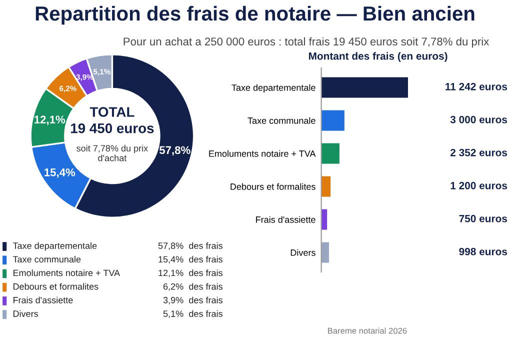 The height and width of the screenshot is (340, 510). Describe the element at coordinates (483, 218) in the screenshot. I see `data-label: 750 euros` at that location.